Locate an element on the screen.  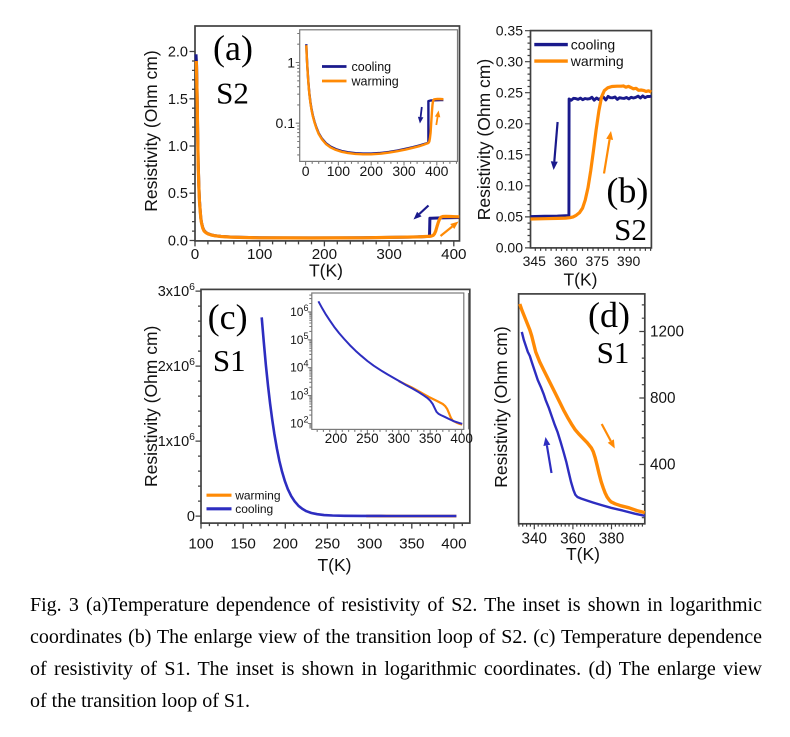
svg-text: 0.25 is located at coordinates (509, 93).